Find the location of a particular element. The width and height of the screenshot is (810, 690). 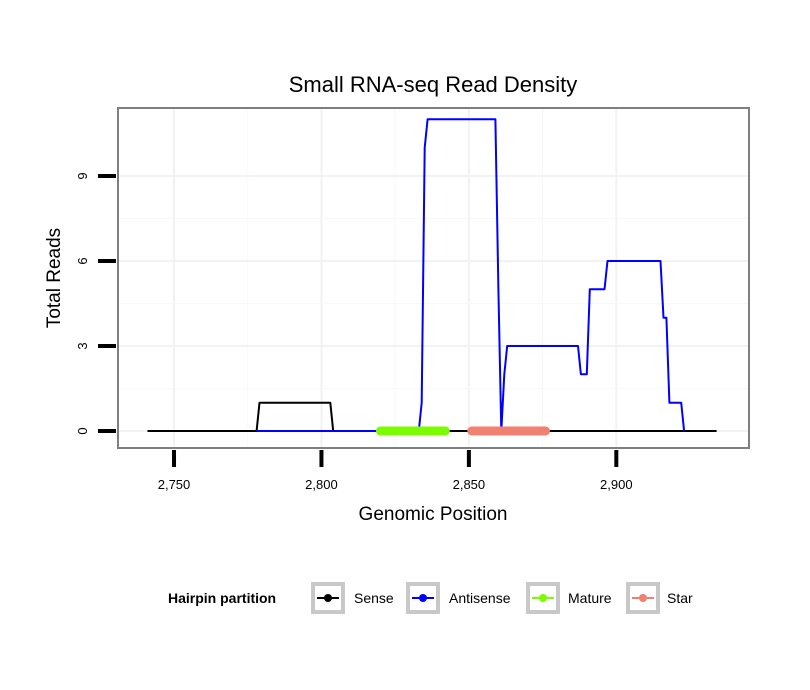

y-tick-label: 3 is located at coordinates (82, 345).